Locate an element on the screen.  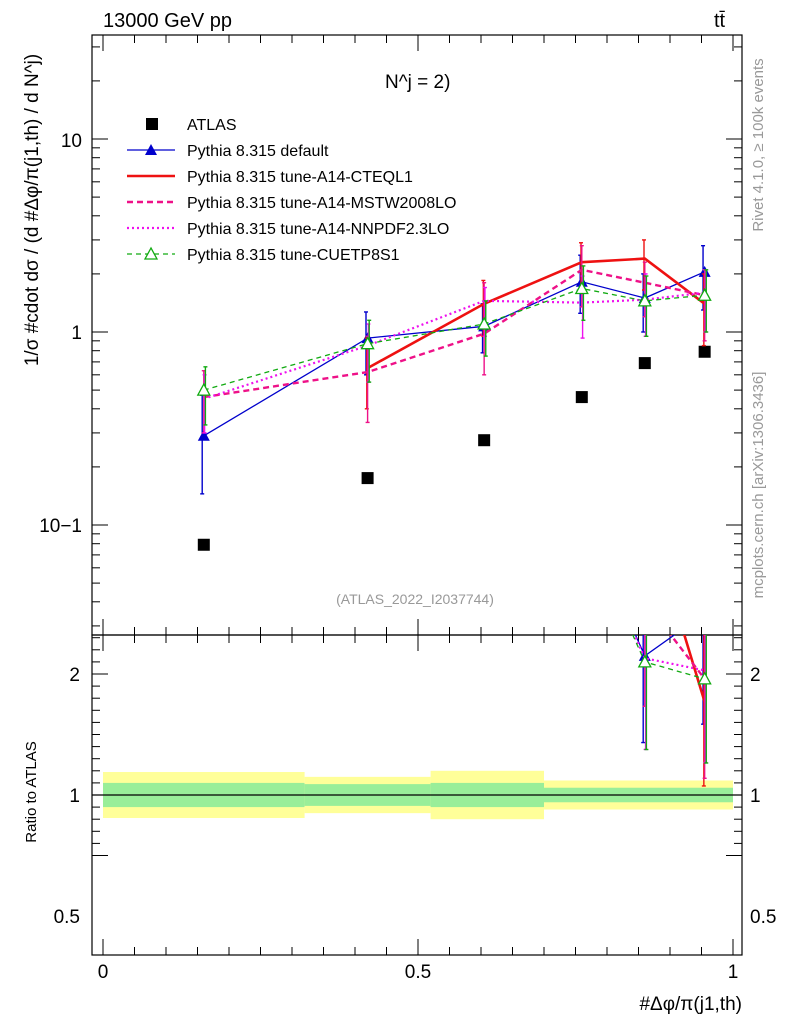
process-label: tt̄ is located at coordinates (720, 21).